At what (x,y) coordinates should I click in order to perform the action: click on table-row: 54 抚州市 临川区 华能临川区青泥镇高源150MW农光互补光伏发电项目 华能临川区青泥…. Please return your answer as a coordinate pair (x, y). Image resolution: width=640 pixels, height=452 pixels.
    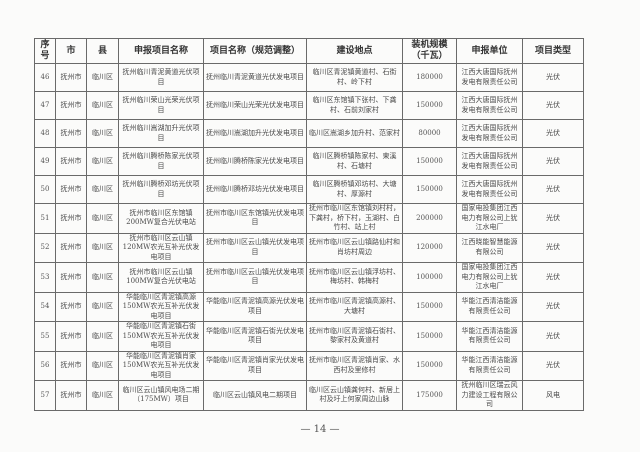
    Looking at the image, I should click on (309, 306).